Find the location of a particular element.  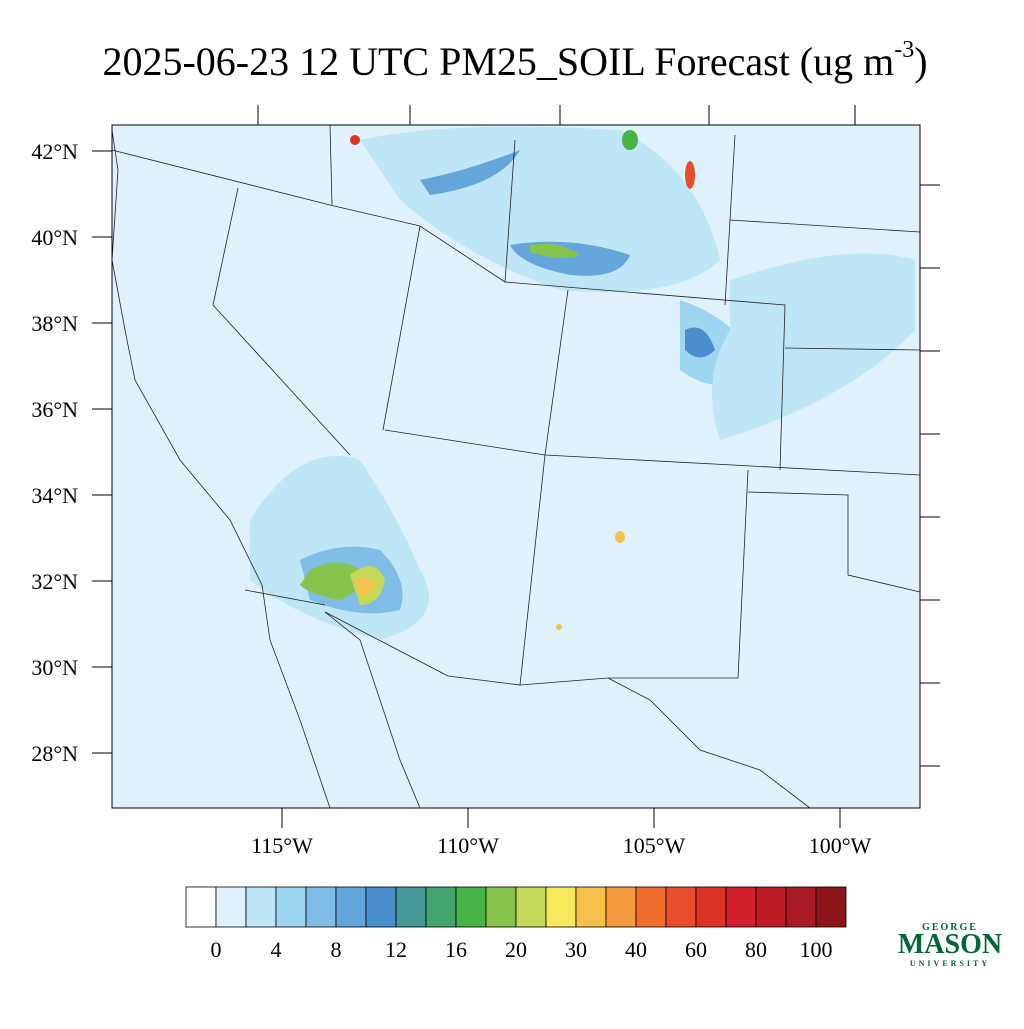

lat-label: 38°N is located at coordinates (54, 323).